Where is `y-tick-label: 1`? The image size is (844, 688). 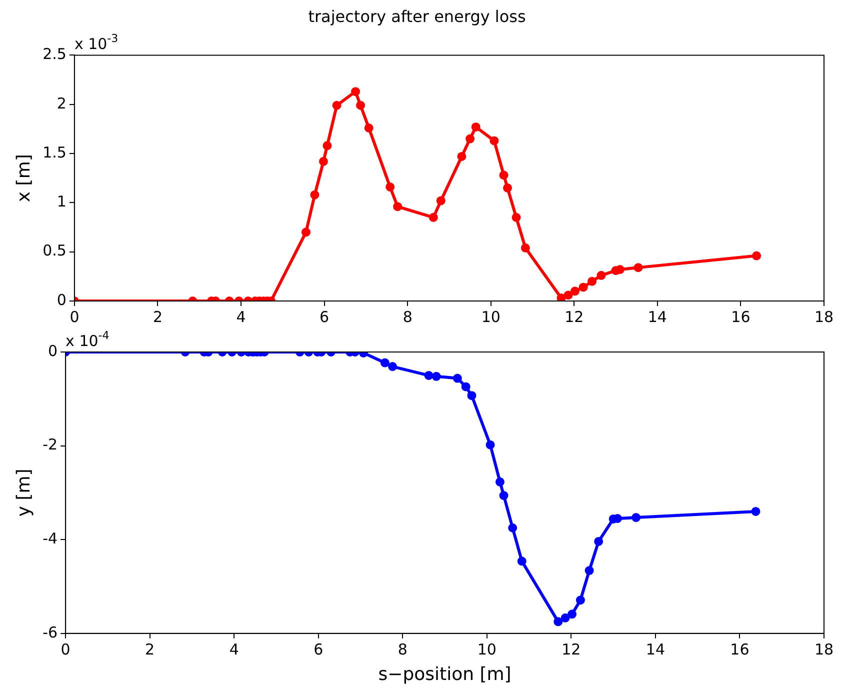 y-tick-label: 1 is located at coordinates (61, 201).